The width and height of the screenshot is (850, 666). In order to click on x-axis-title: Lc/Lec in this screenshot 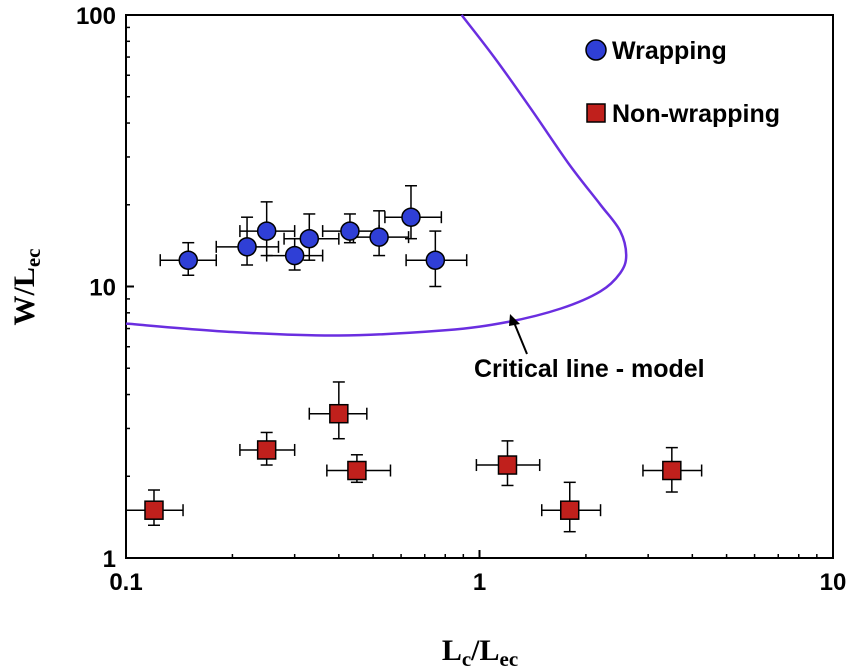, I will do `click(480, 650)`.